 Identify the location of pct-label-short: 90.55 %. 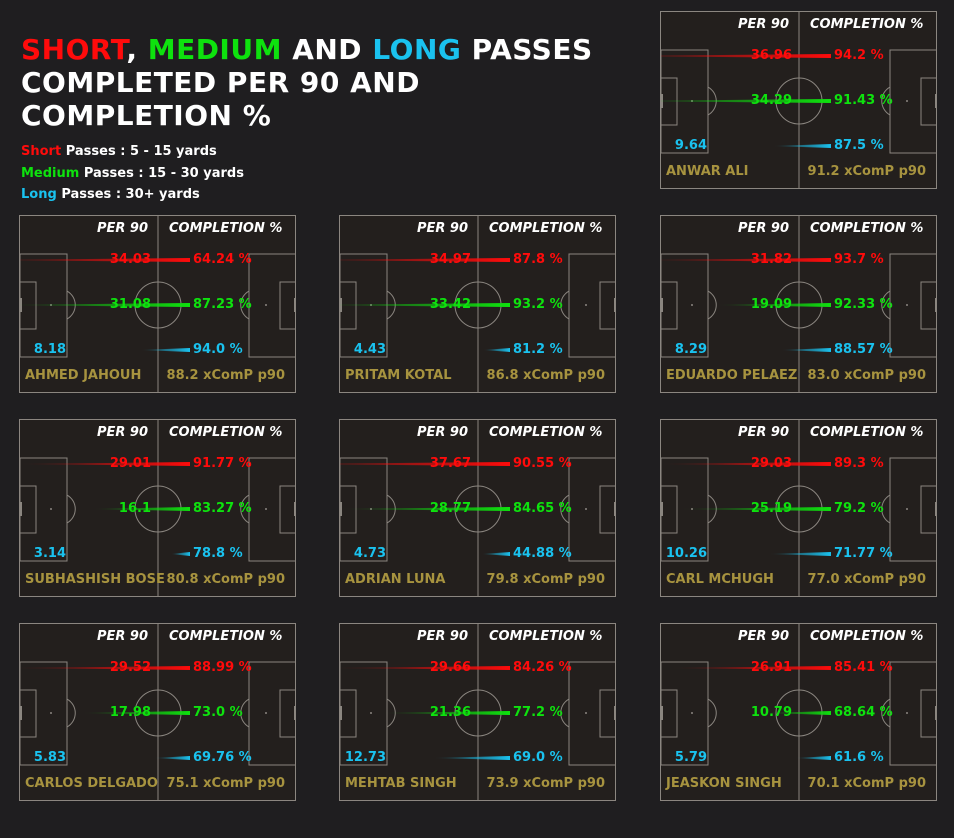
(542, 463).